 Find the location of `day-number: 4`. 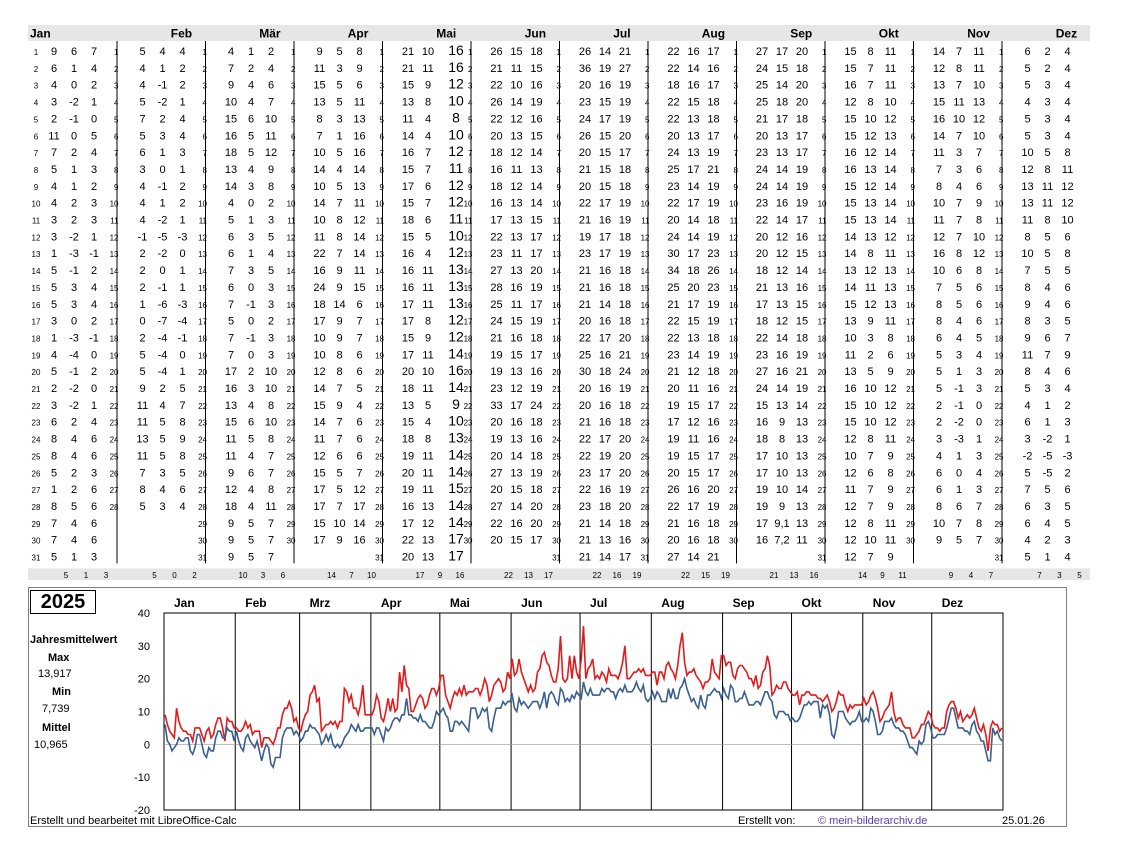

day-number: 4 is located at coordinates (1001, 103).